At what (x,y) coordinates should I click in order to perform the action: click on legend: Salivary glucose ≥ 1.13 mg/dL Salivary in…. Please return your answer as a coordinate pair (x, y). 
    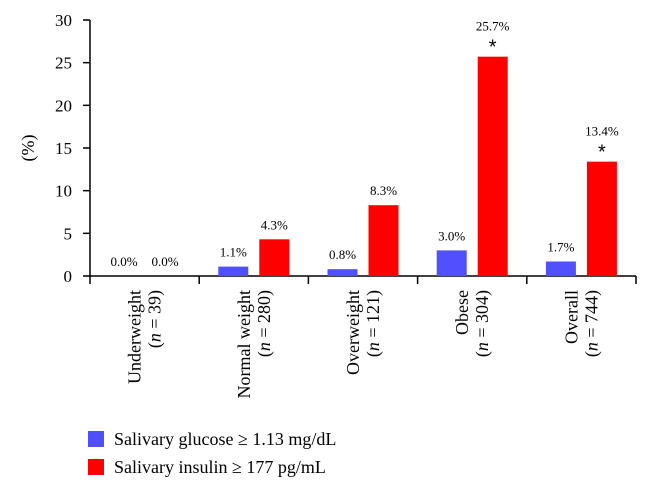
    Looking at the image, I should click on (212, 453).